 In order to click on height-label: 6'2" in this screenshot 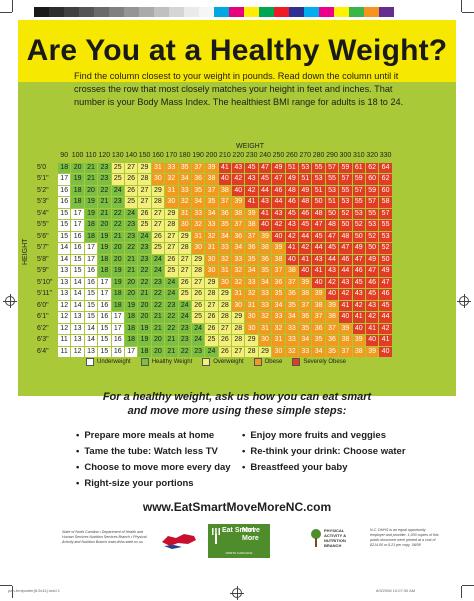, I will do `click(43, 328)`.